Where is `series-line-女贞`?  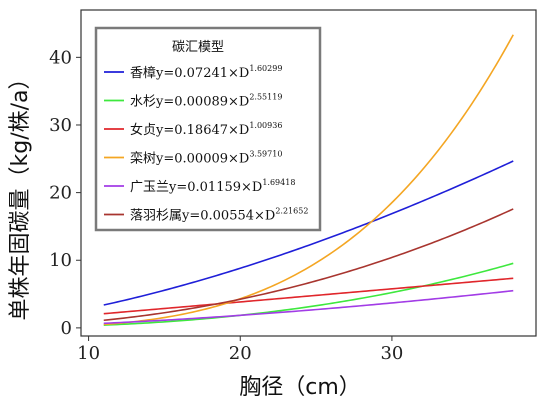 series-line-女贞 is located at coordinates (308, 296).